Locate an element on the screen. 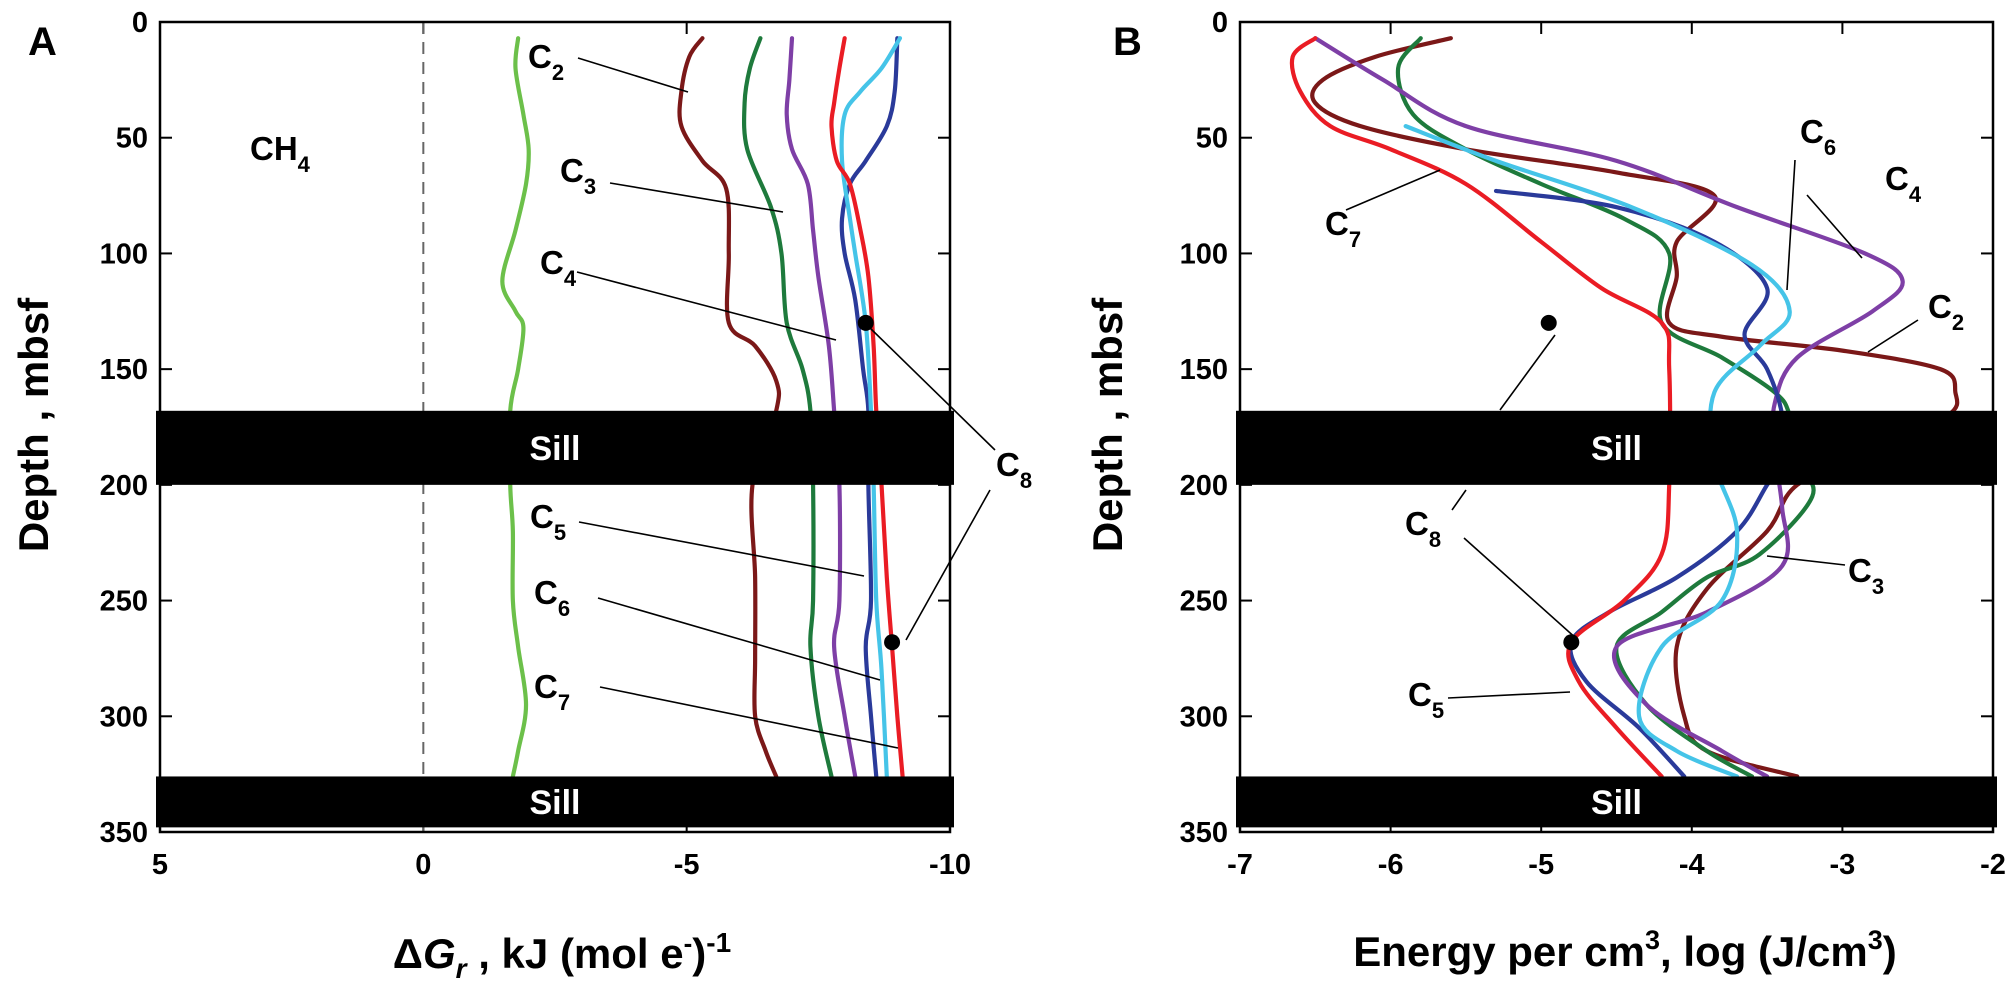  panel-b-sill-label: Sill is located at coordinates (1616, 449).